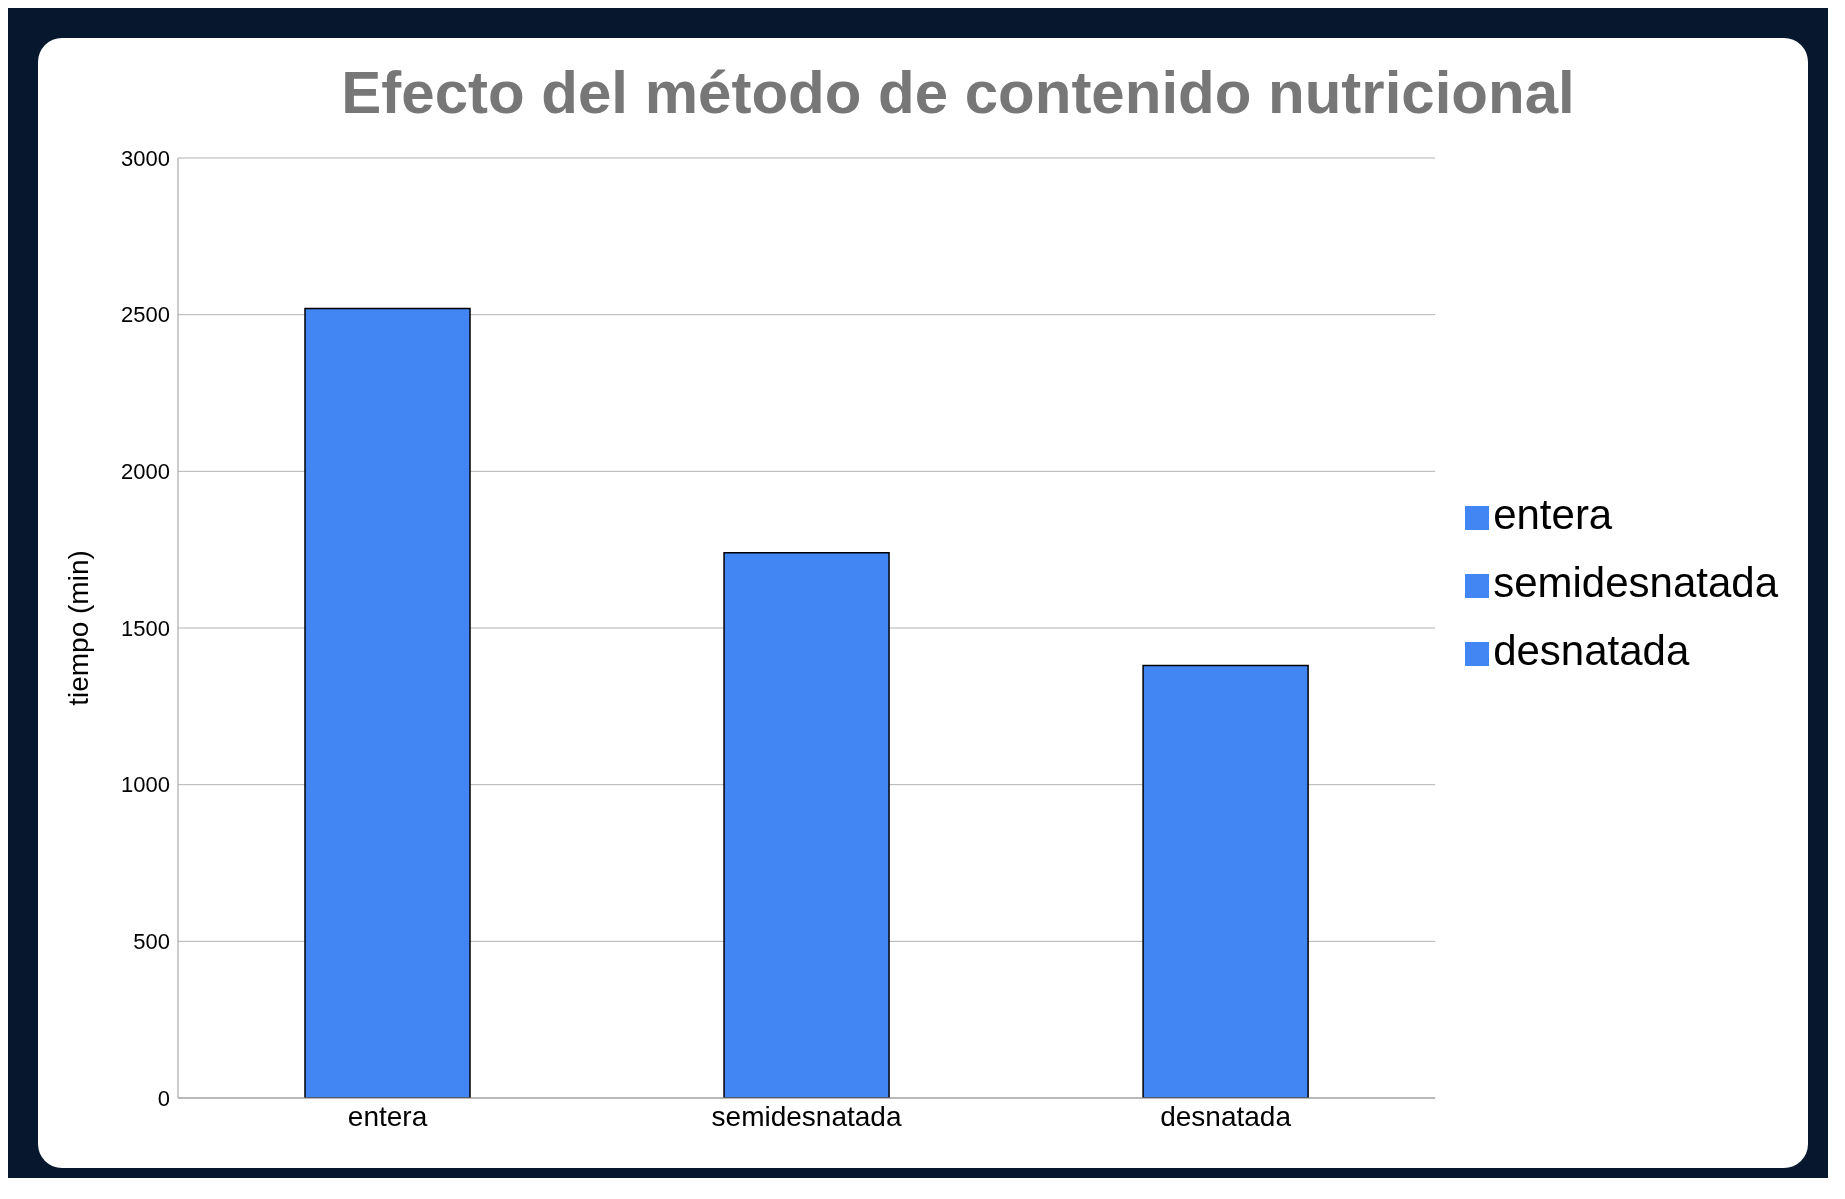  What do you see at coordinates (1591, 650) in the screenshot?
I see `legend-label: desnatada` at bounding box center [1591, 650].